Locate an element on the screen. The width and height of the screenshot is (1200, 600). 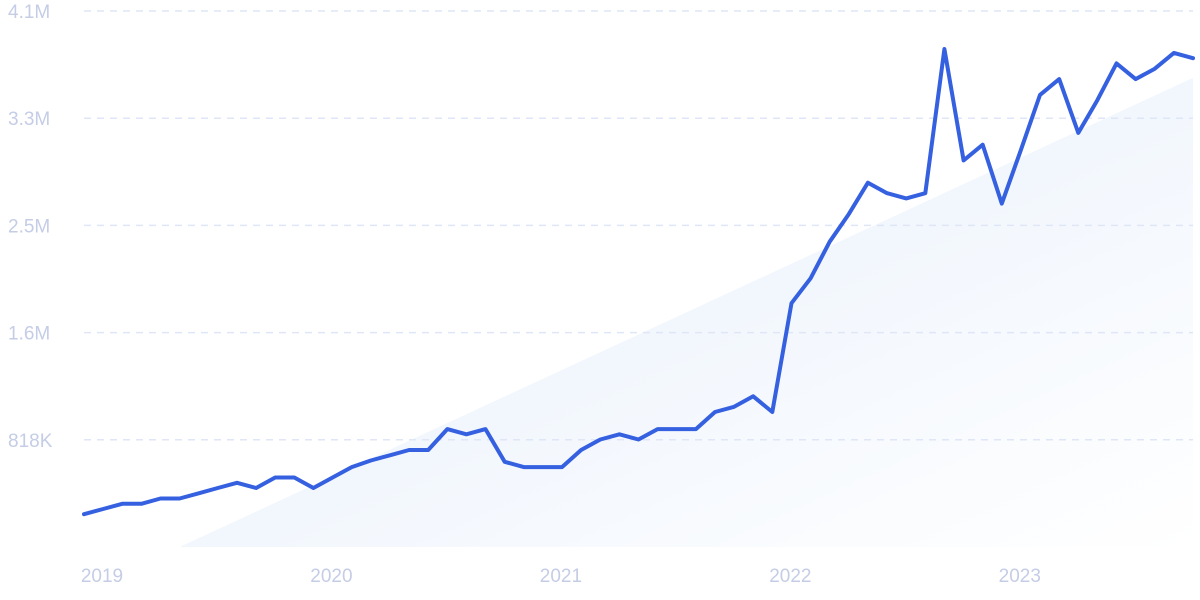
y-tick-label: 4.1M is located at coordinates (29, 12).